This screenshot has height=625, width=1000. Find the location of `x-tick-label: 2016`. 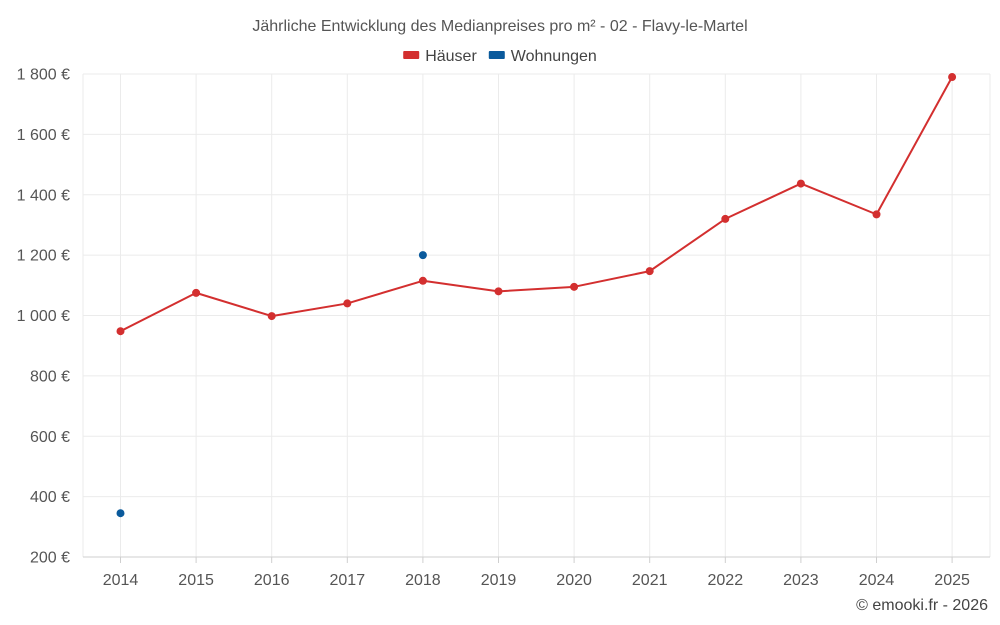

x-tick-label: 2016 is located at coordinates (272, 580).